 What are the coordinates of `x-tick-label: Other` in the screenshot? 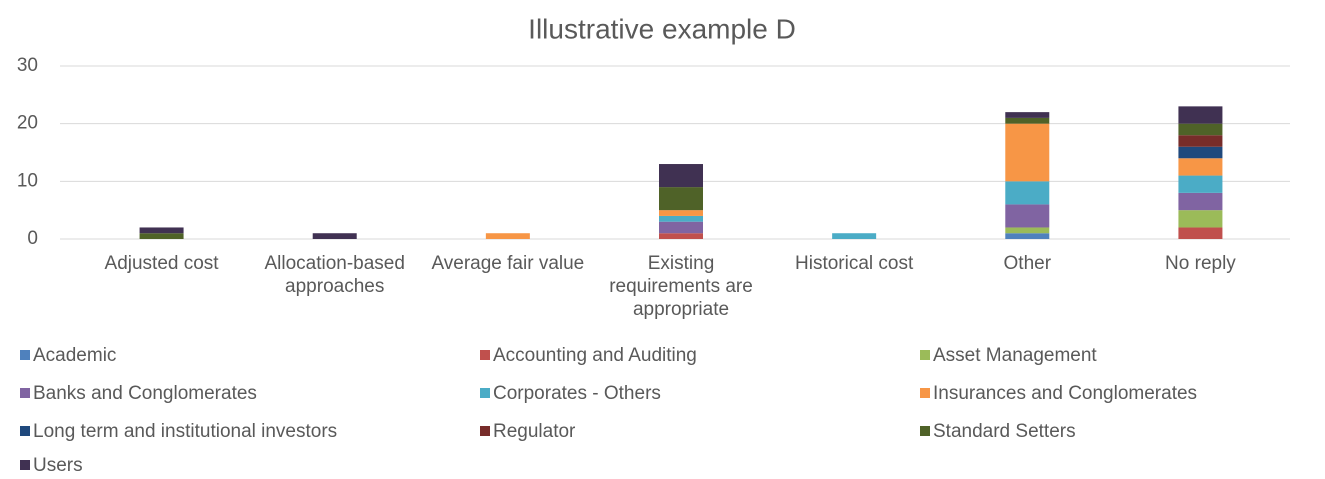 It's located at (1027, 263).